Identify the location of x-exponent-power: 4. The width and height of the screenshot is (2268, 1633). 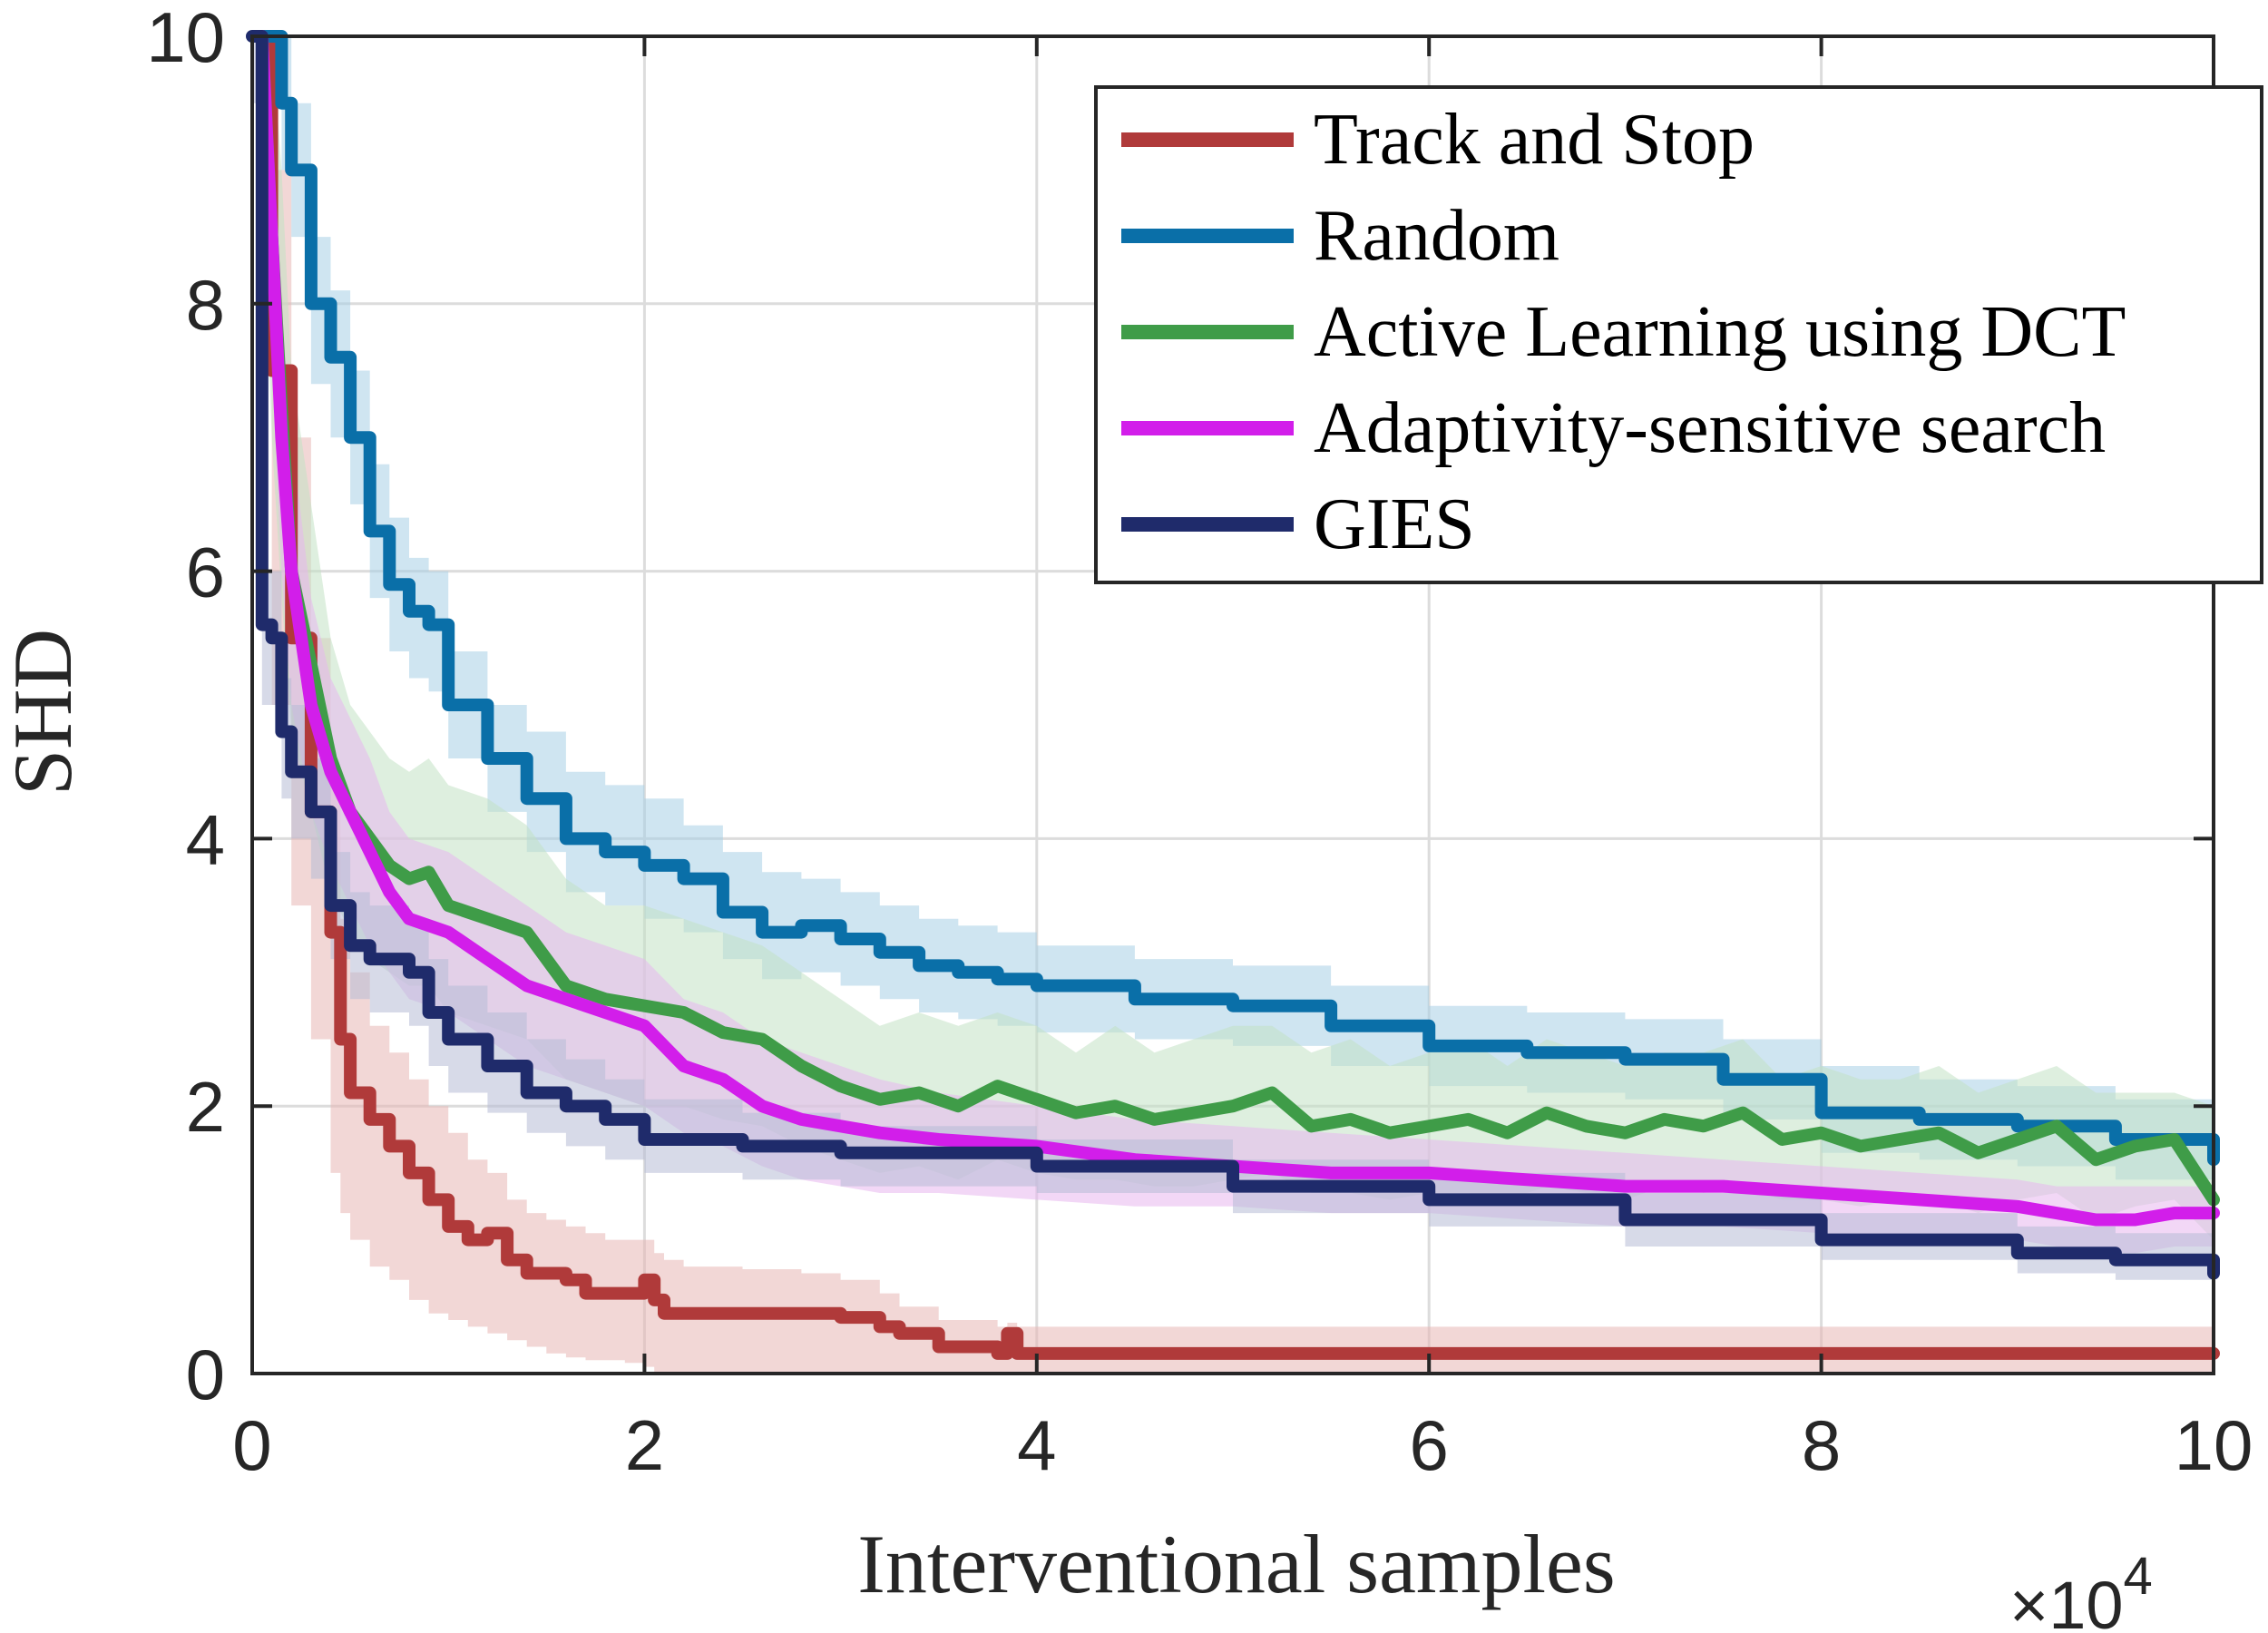
(2139, 1576).